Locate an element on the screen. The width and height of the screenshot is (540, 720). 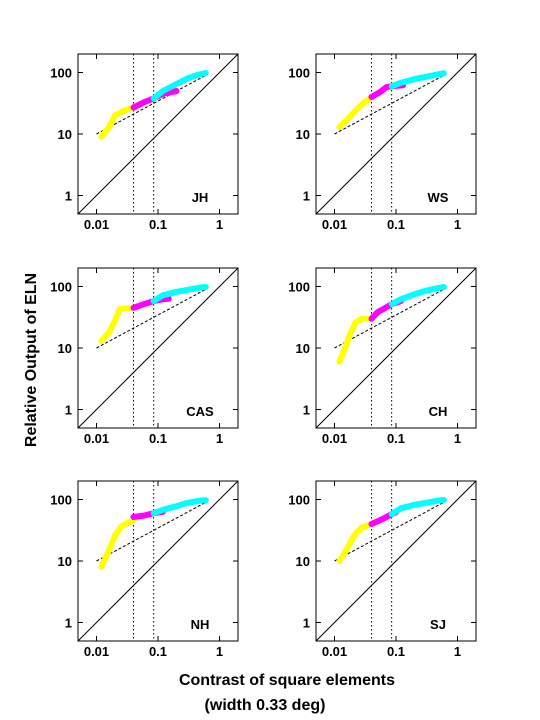
y-axis-label: Relative Output of ELN is located at coordinates (31, 360).